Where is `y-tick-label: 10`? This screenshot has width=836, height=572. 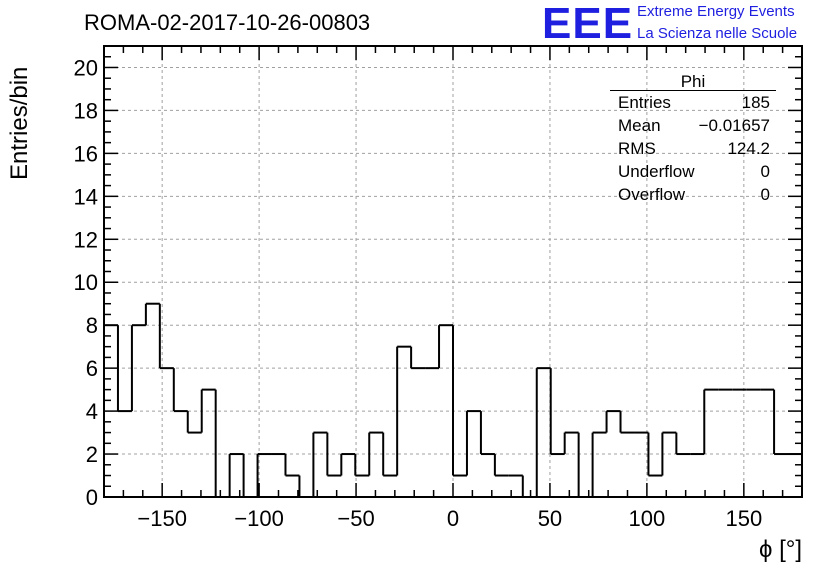
y-tick-label: 10 is located at coordinates (86, 282).